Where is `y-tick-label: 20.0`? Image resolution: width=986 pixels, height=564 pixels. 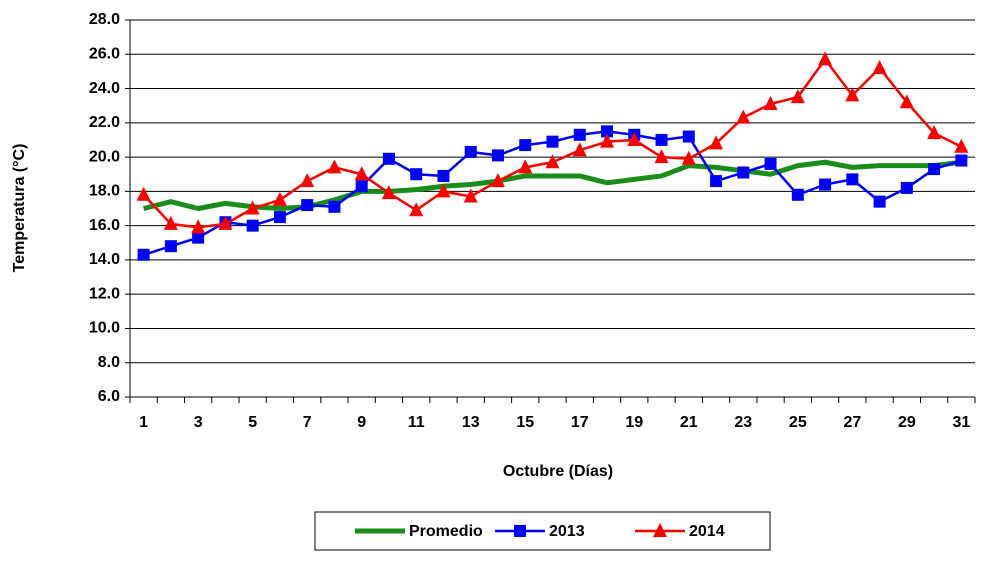
y-tick-label: 20.0 is located at coordinates (104, 156).